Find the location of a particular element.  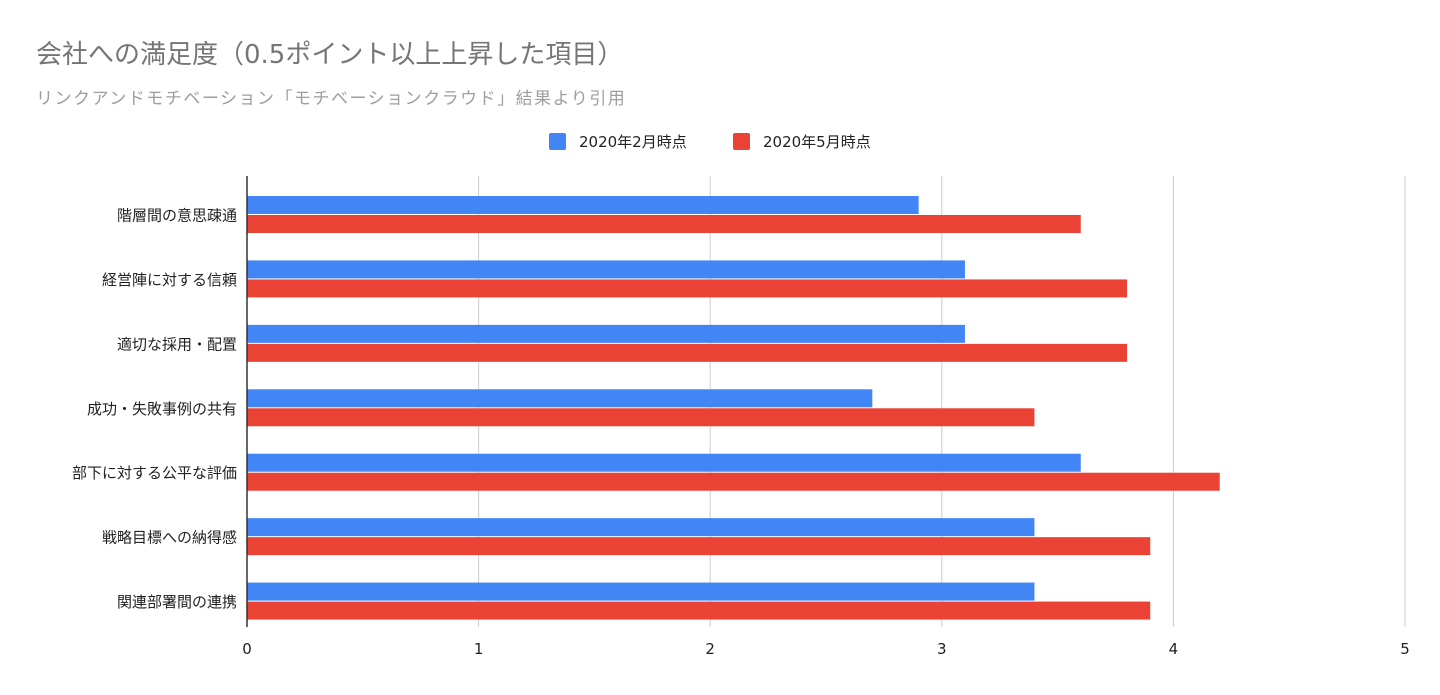

category-label: 階層間の意思疎通 is located at coordinates (177, 216).